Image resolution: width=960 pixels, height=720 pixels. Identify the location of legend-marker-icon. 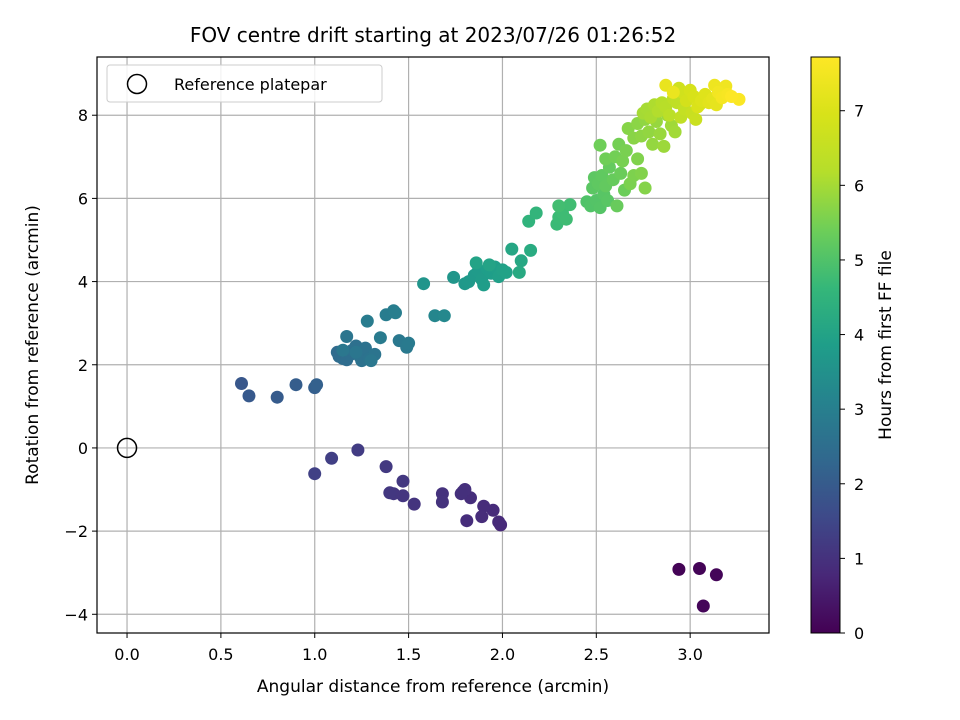
(137, 84).